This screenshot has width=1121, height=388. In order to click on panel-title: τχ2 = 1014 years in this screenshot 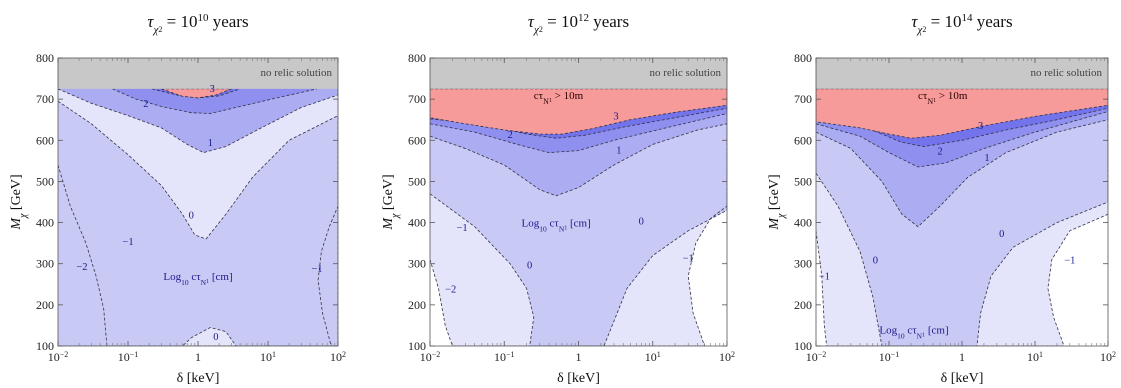, I will do `click(961, 24)`.